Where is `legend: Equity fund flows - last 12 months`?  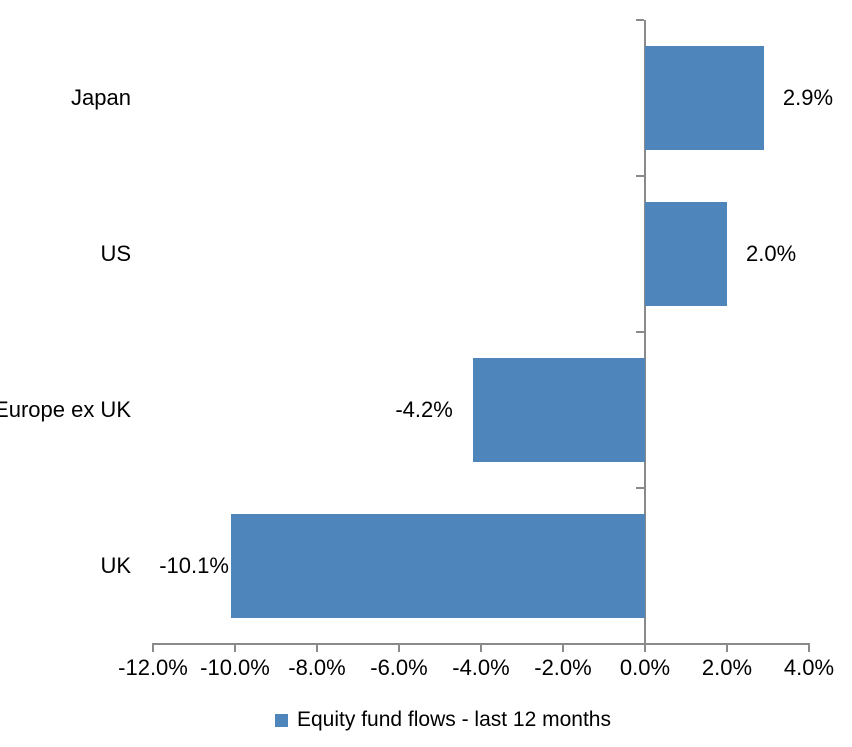
legend: Equity fund flows - last 12 months is located at coordinates (443, 720).